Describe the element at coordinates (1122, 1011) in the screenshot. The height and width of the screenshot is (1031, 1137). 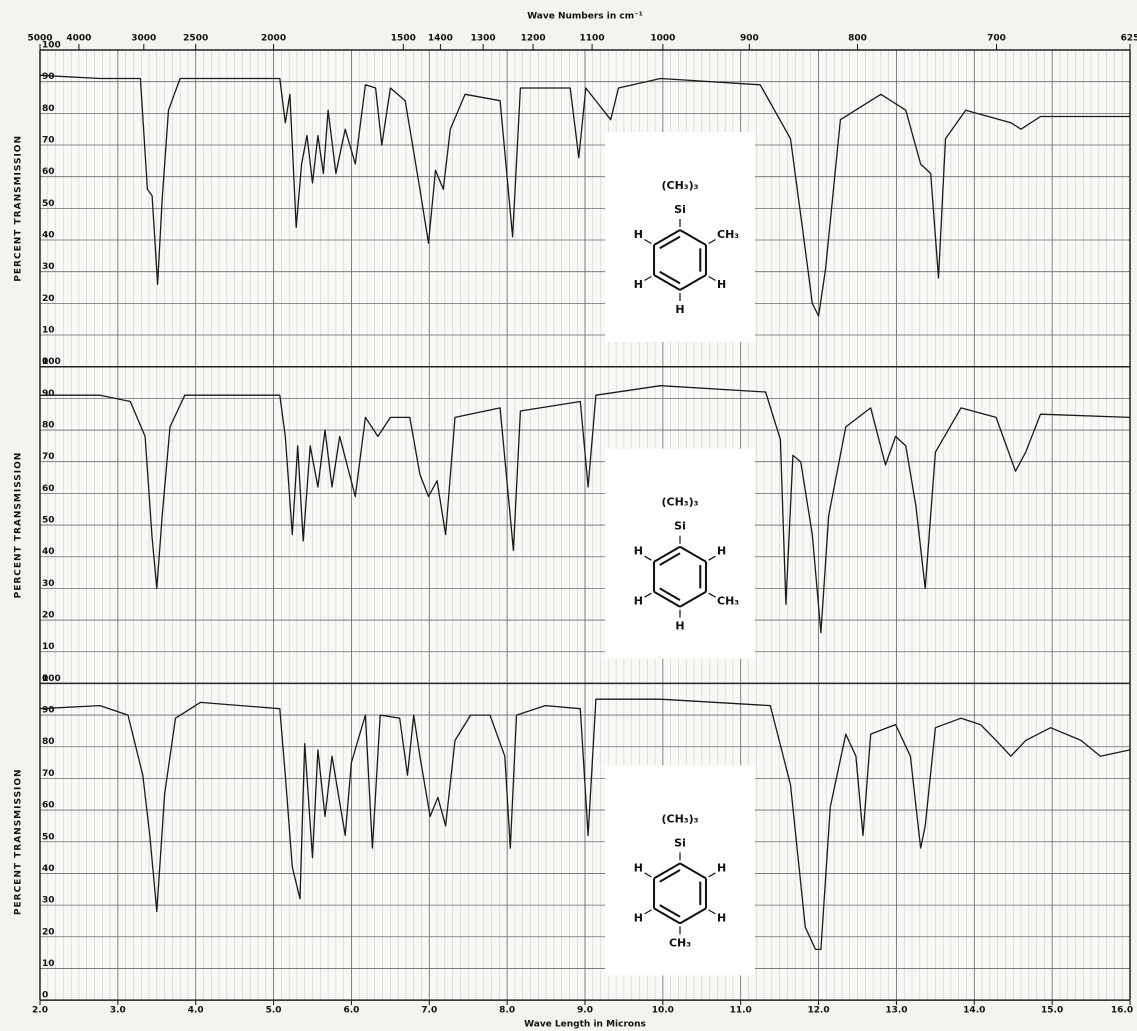
I see `x-tick-label: 16.0` at that location.